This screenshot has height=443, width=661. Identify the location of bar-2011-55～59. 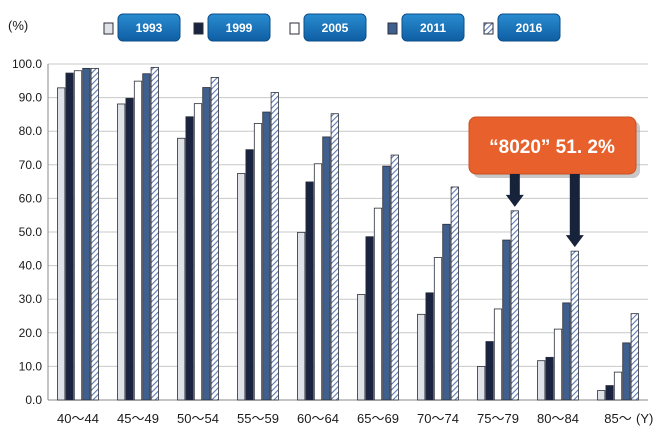
(266, 256).